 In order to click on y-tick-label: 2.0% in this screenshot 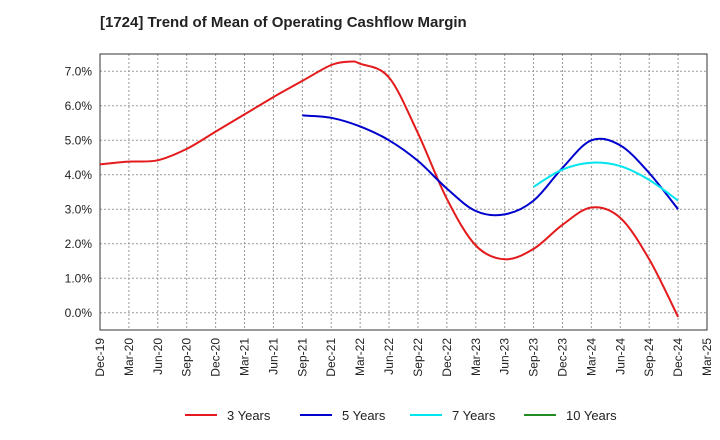, I will do `click(79, 244)`.